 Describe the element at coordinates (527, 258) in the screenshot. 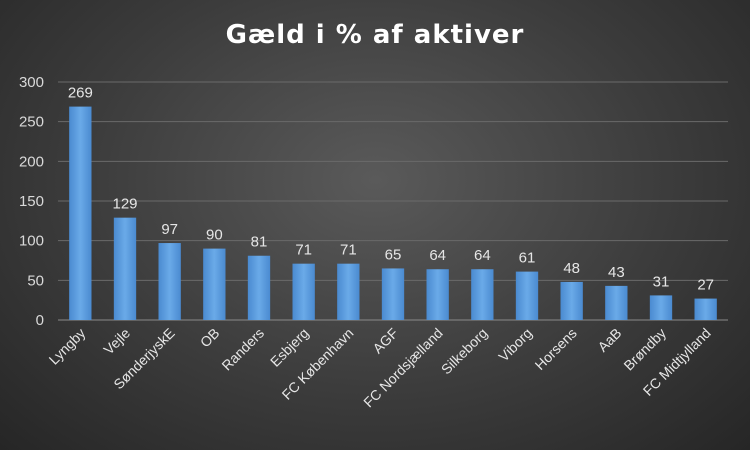

I see `data-label: 61` at that location.